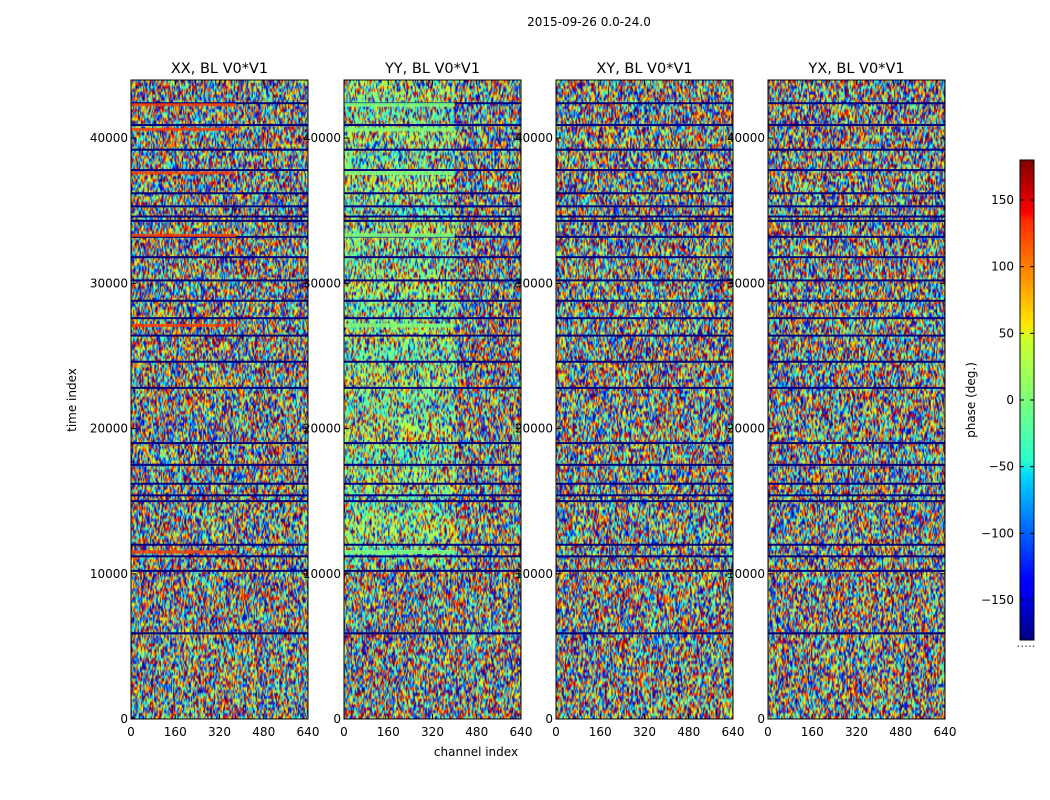 Image resolution: width=1050 pixels, height=800 pixels. I want to click on colorbar-tick-label: 0, so click(1010, 400).